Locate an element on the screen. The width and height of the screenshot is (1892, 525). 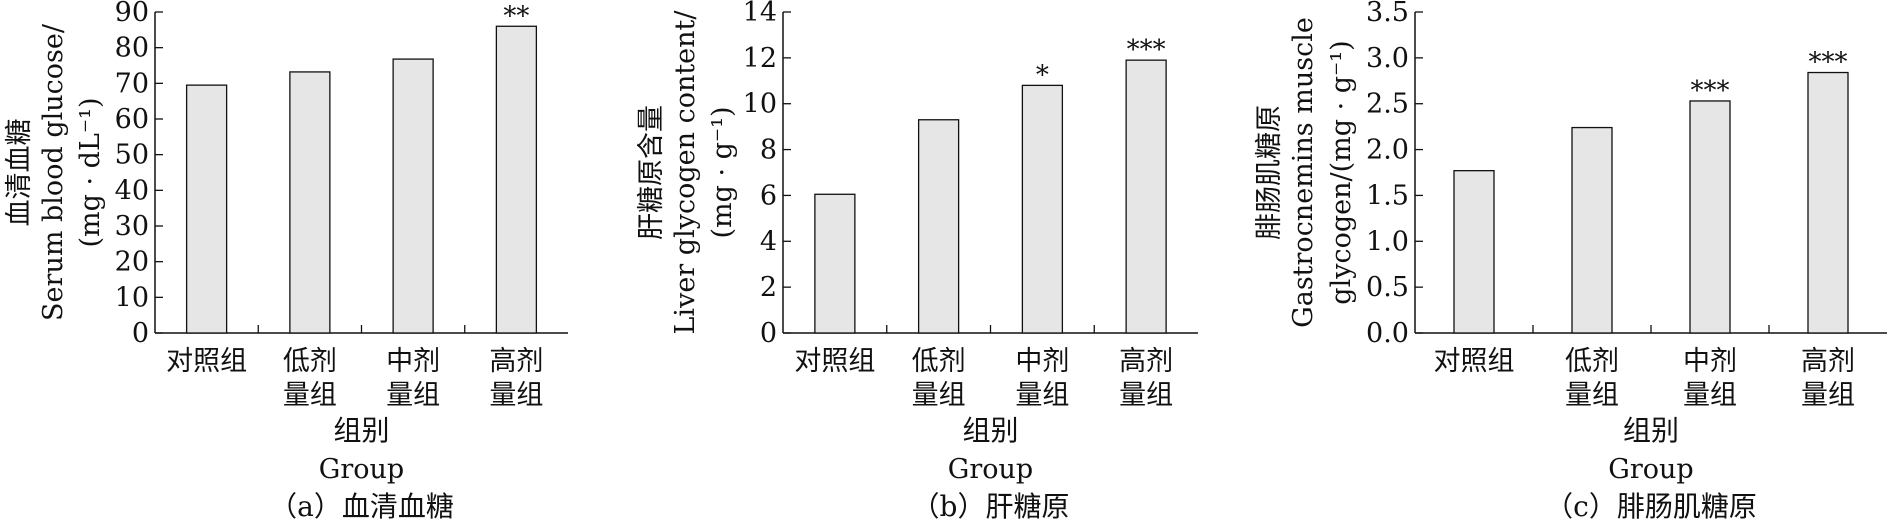
significance-label: * is located at coordinates (1042, 75).